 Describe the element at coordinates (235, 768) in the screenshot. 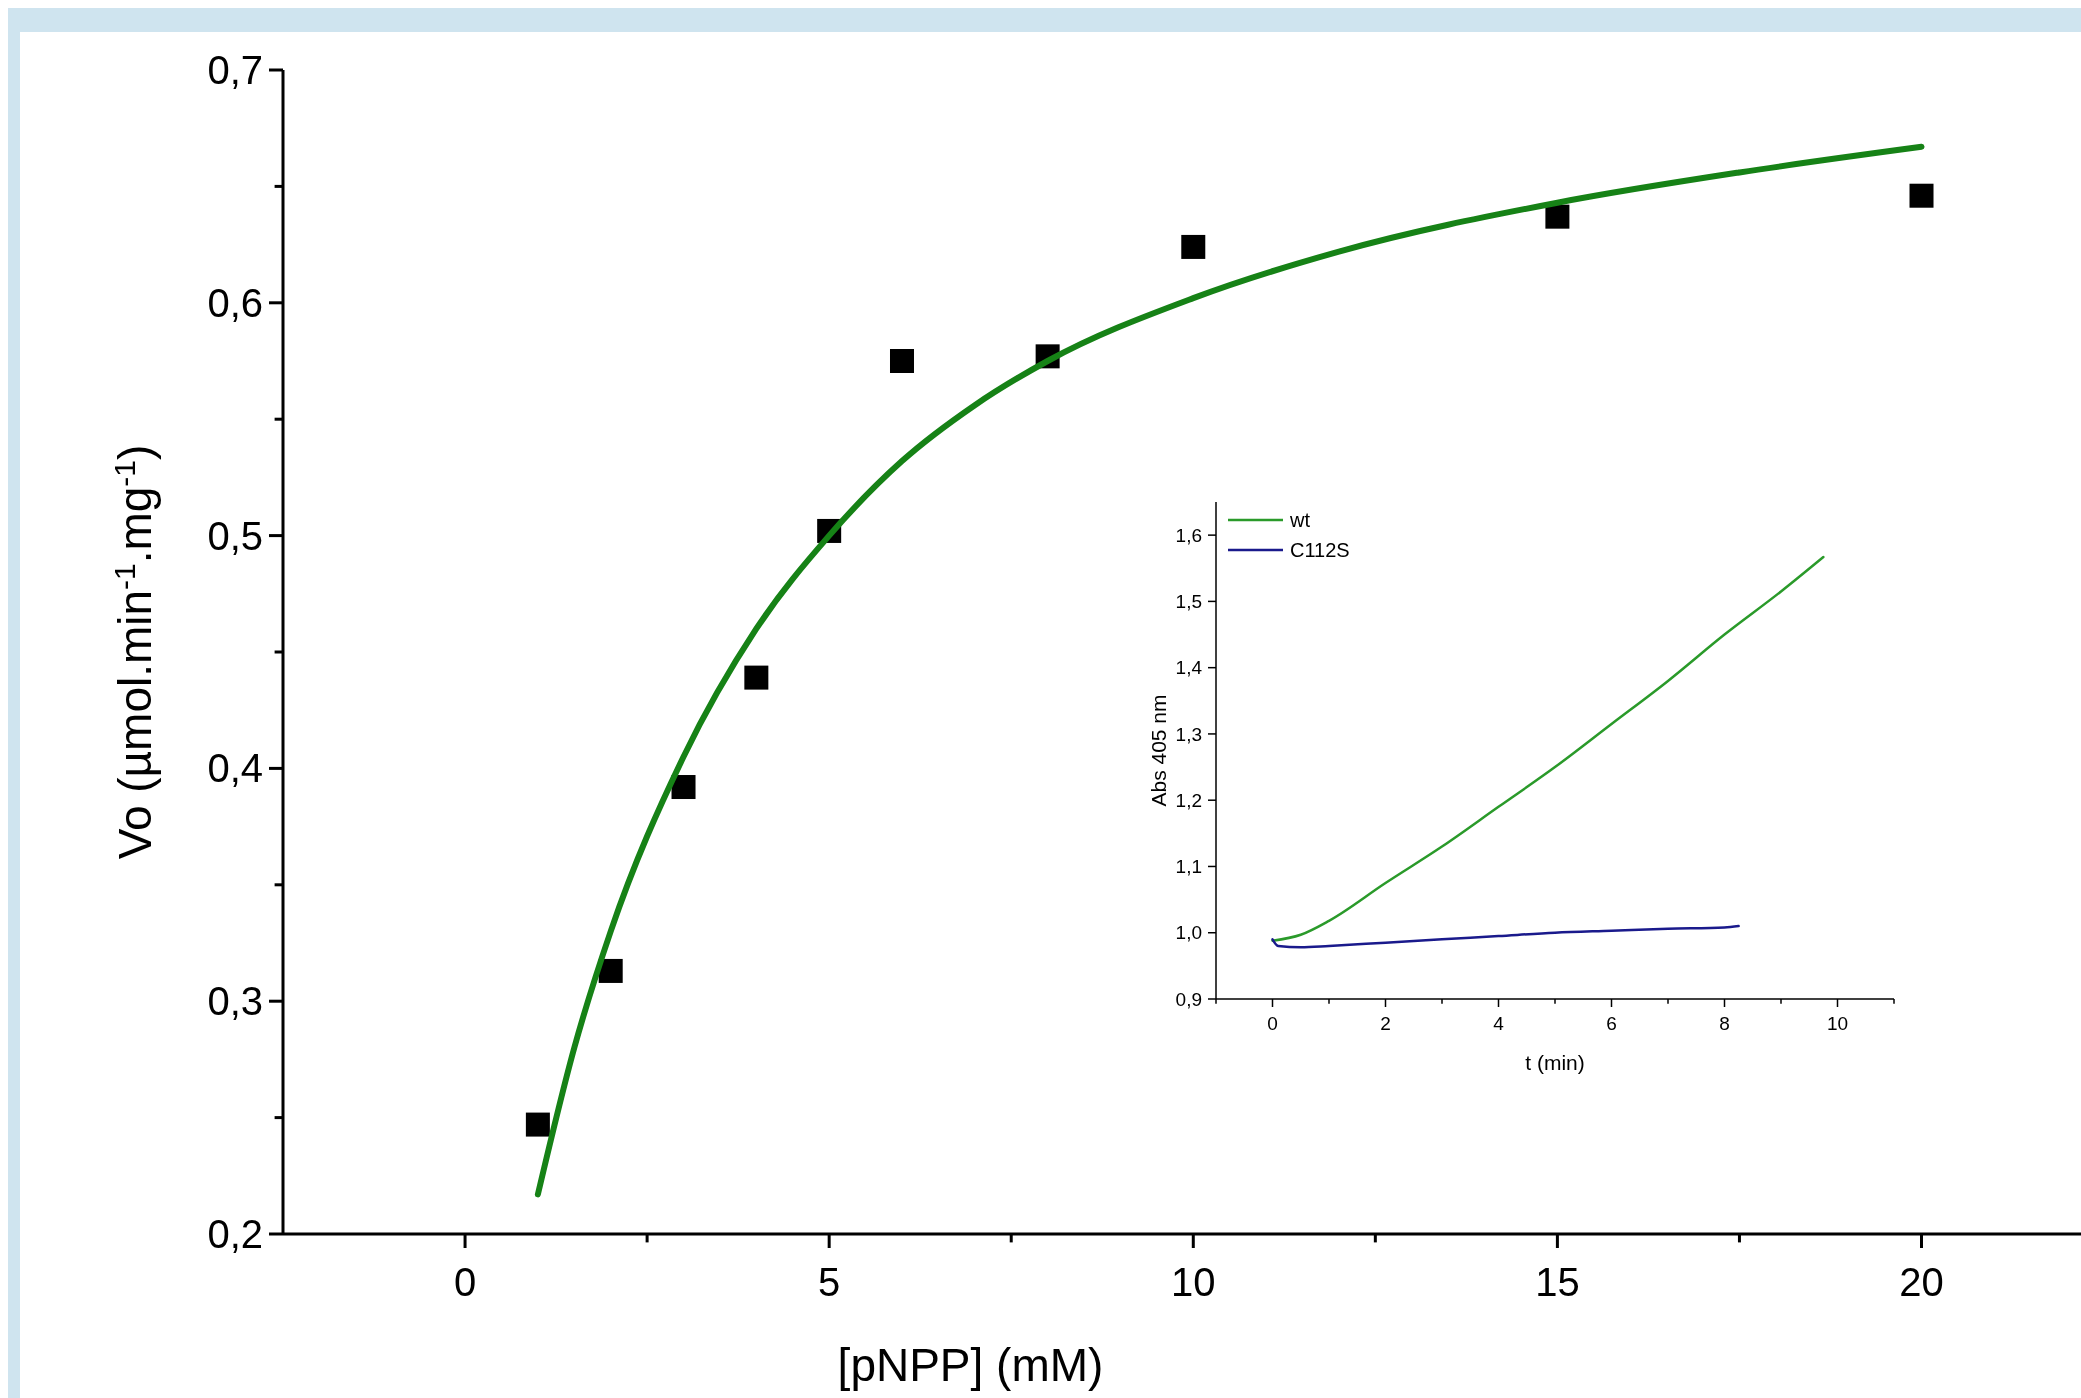

I see `y-tick-label: 0,4` at that location.